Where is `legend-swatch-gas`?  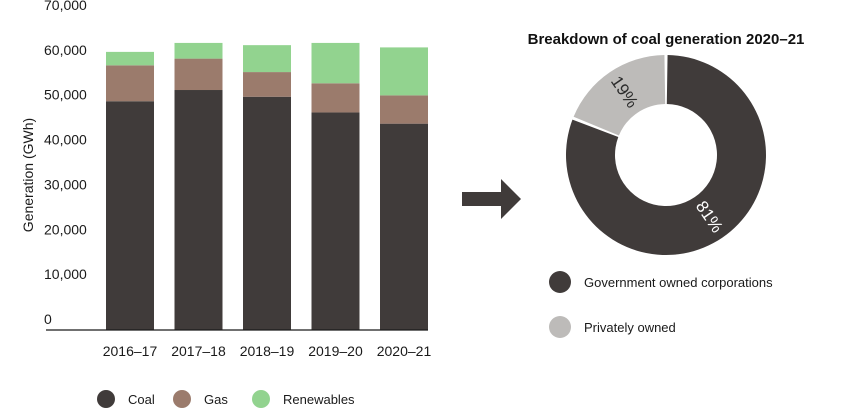 legend-swatch-gas is located at coordinates (182, 399).